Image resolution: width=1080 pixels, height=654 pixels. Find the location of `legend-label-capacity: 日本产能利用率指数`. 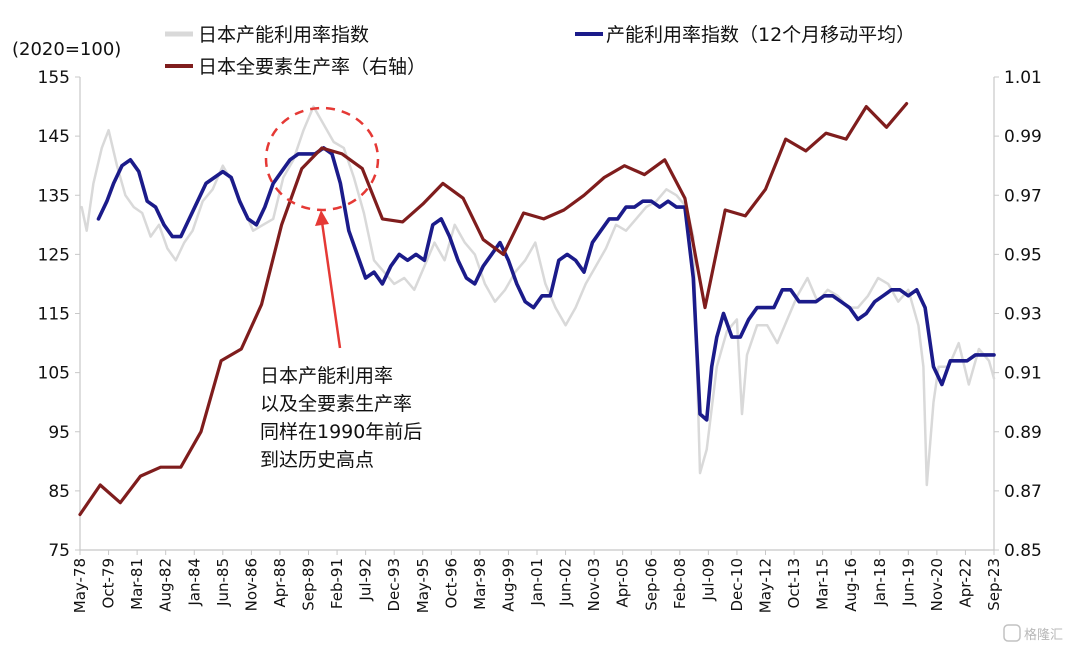

legend-label-capacity: 日本产能利用率指数 is located at coordinates (283, 35).